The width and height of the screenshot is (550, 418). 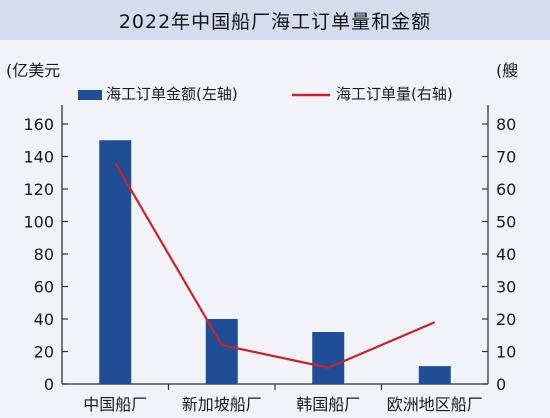 I want to click on left-tick-label: 80, so click(x=44, y=254).